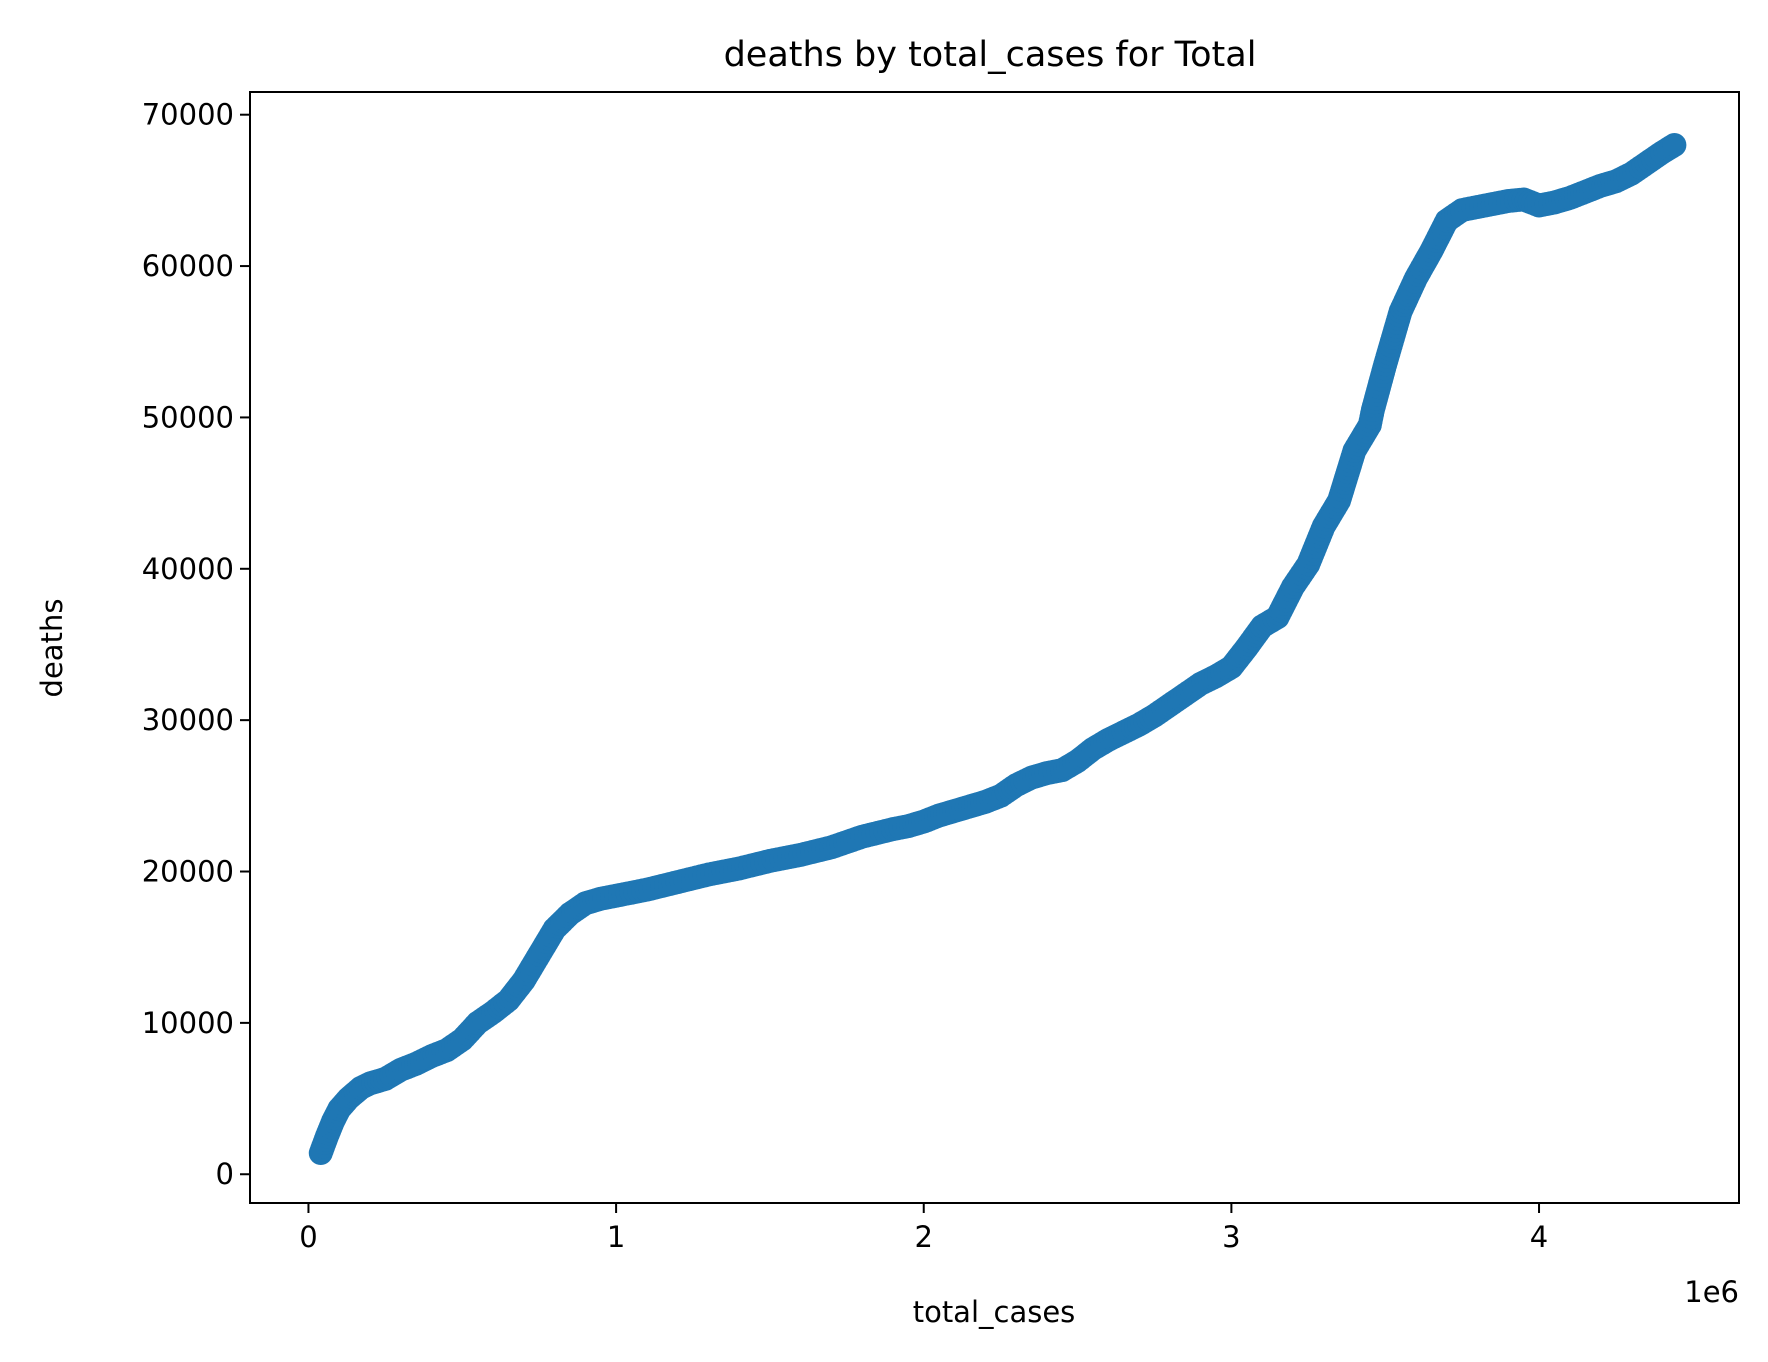  I want to click on y-tick-label: 30000, so click(188, 720).